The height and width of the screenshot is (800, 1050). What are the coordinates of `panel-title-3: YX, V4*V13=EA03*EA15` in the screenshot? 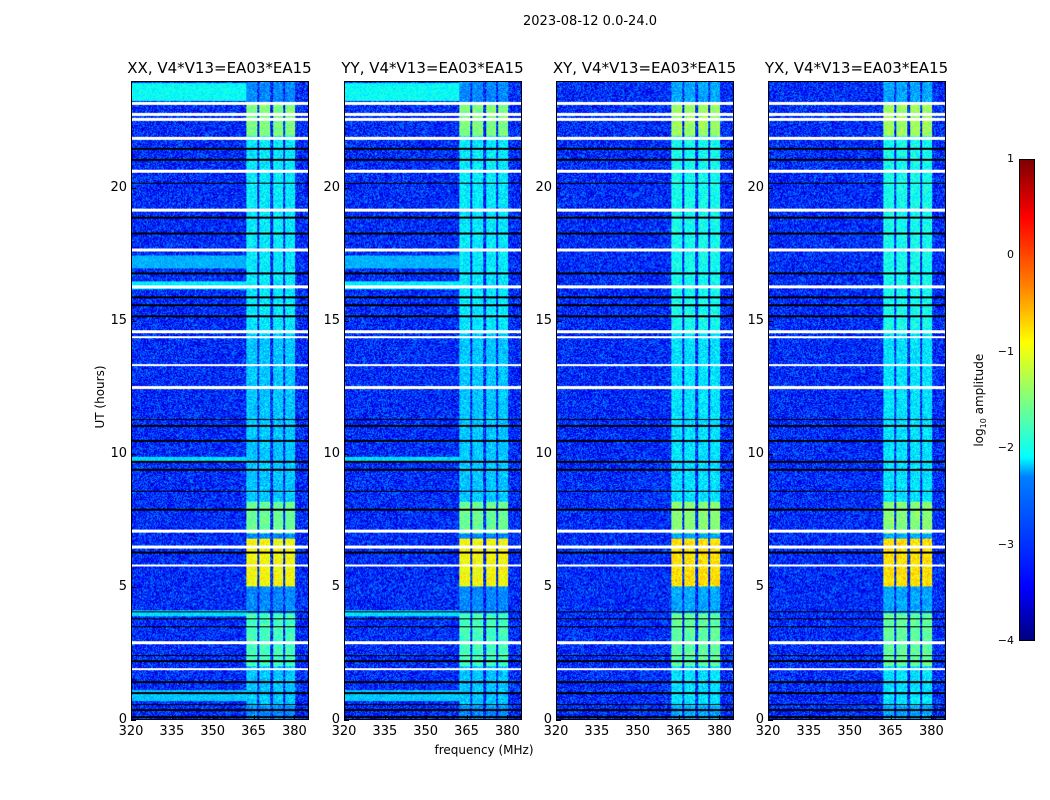 It's located at (856, 68).